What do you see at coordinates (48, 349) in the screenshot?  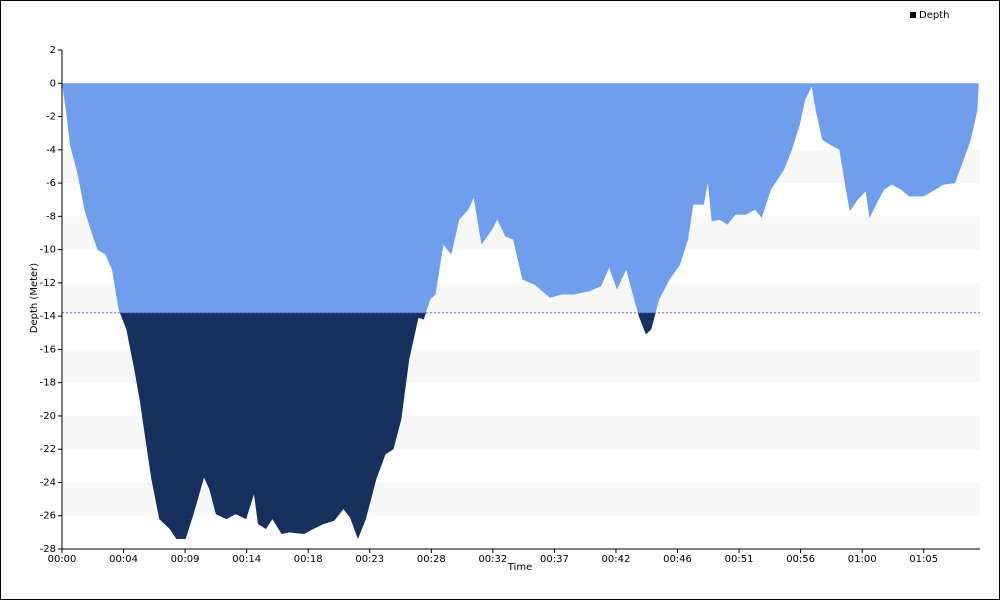 I see `y-tick-label: -16` at bounding box center [48, 349].